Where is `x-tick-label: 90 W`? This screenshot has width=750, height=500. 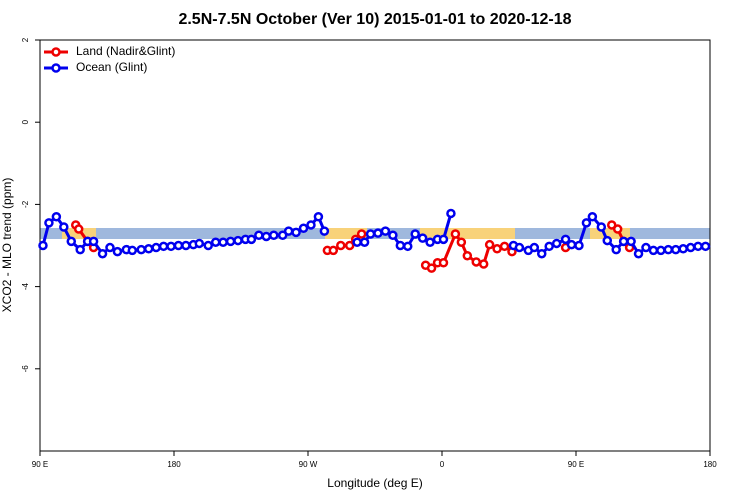
x-tick-label: 90 W is located at coordinates (308, 464).